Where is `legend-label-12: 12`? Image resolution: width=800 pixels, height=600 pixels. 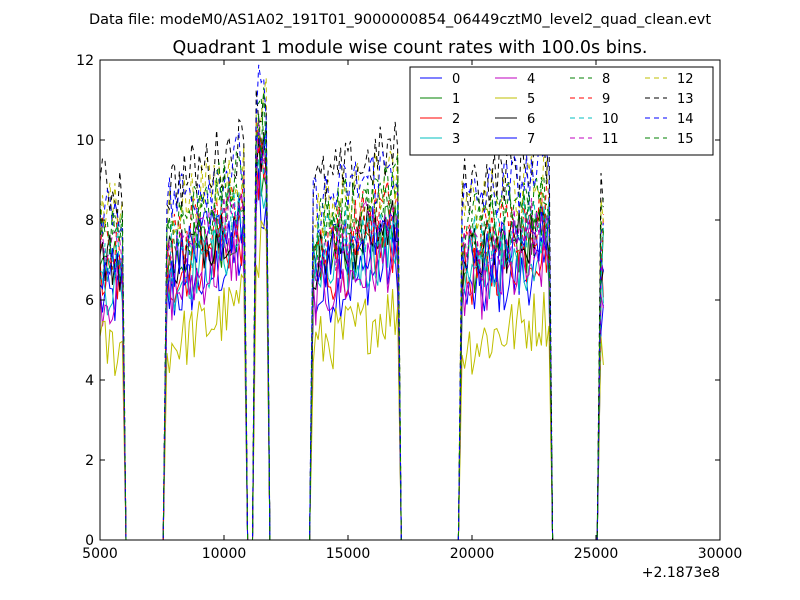
legend-label-12: 12 is located at coordinates (685, 79).